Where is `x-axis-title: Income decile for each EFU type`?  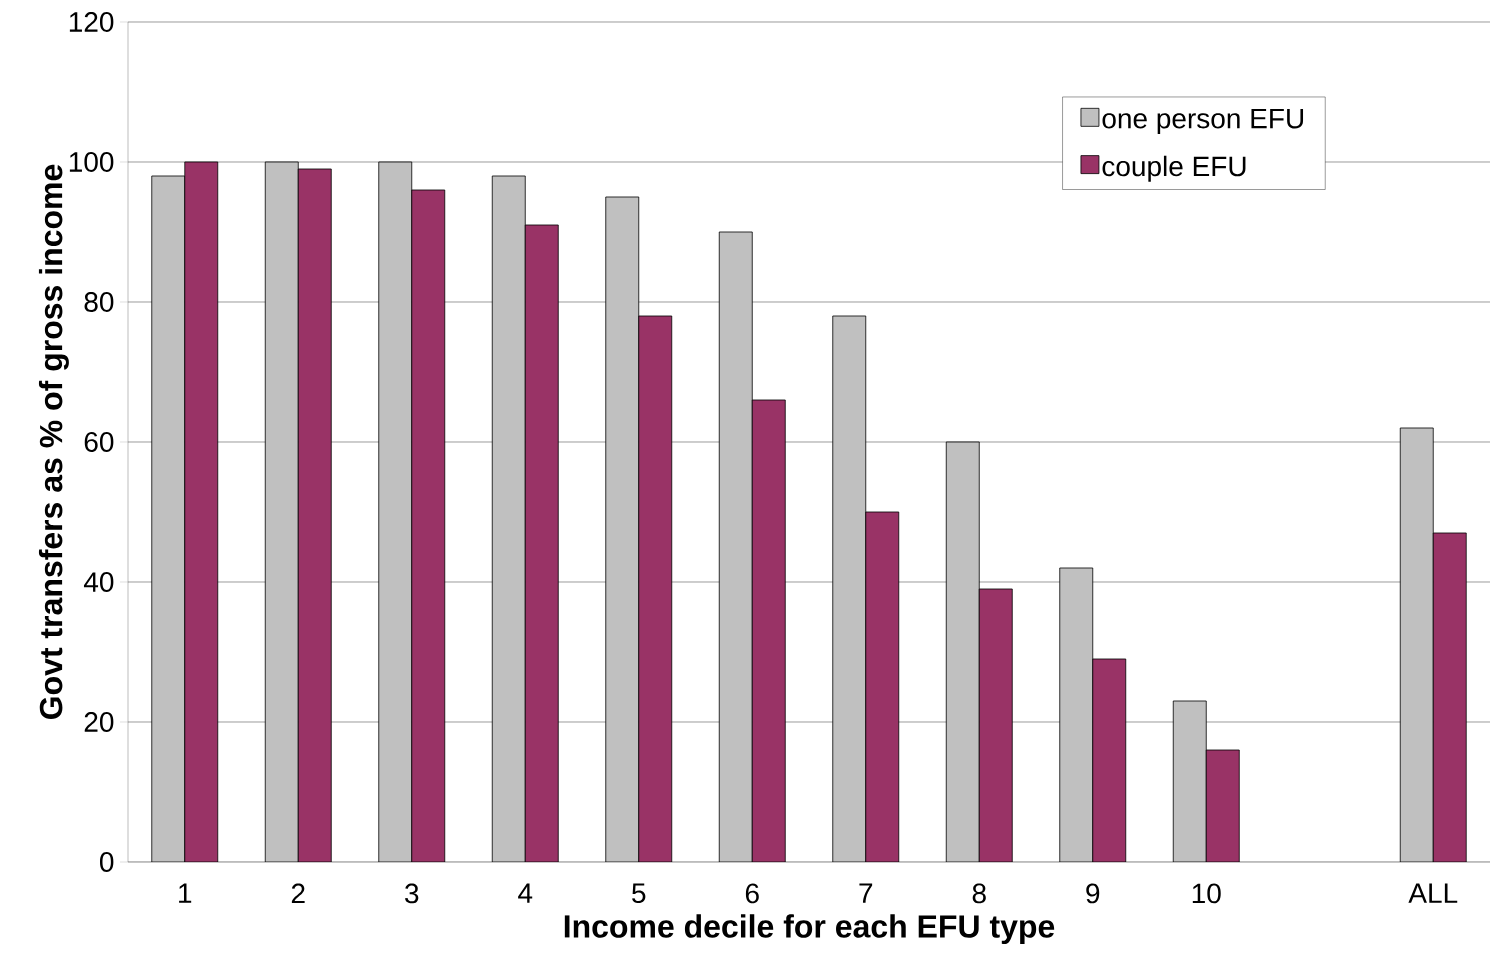 x-axis-title: Income decile for each EFU type is located at coordinates (809, 929).